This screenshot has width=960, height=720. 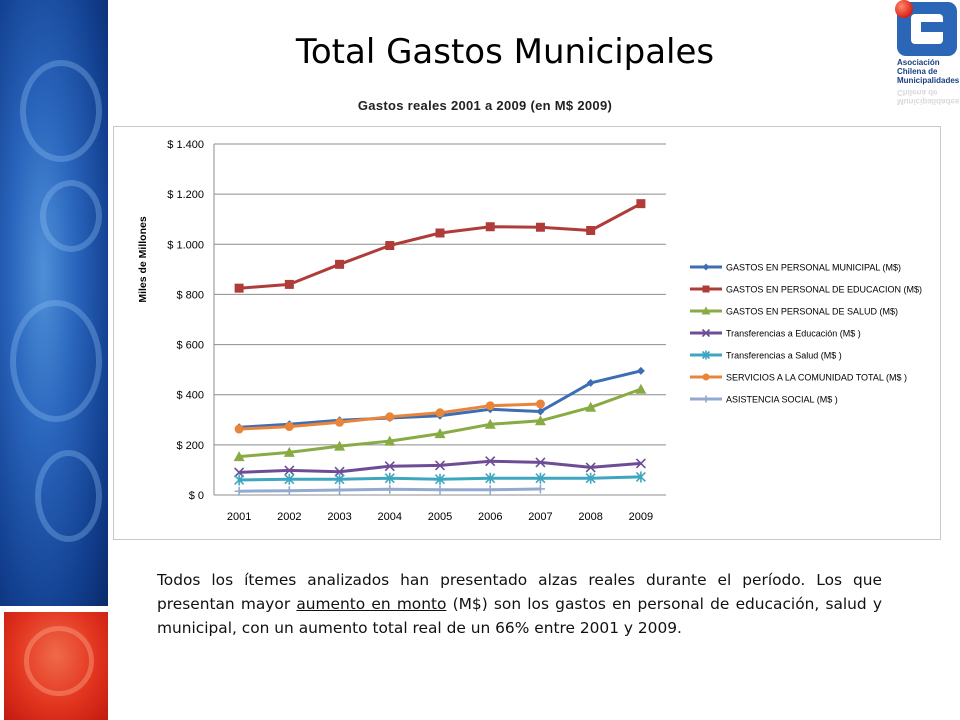 I want to click on legend-entry: Transferencias a Educación (M$ ), so click(x=793, y=334).